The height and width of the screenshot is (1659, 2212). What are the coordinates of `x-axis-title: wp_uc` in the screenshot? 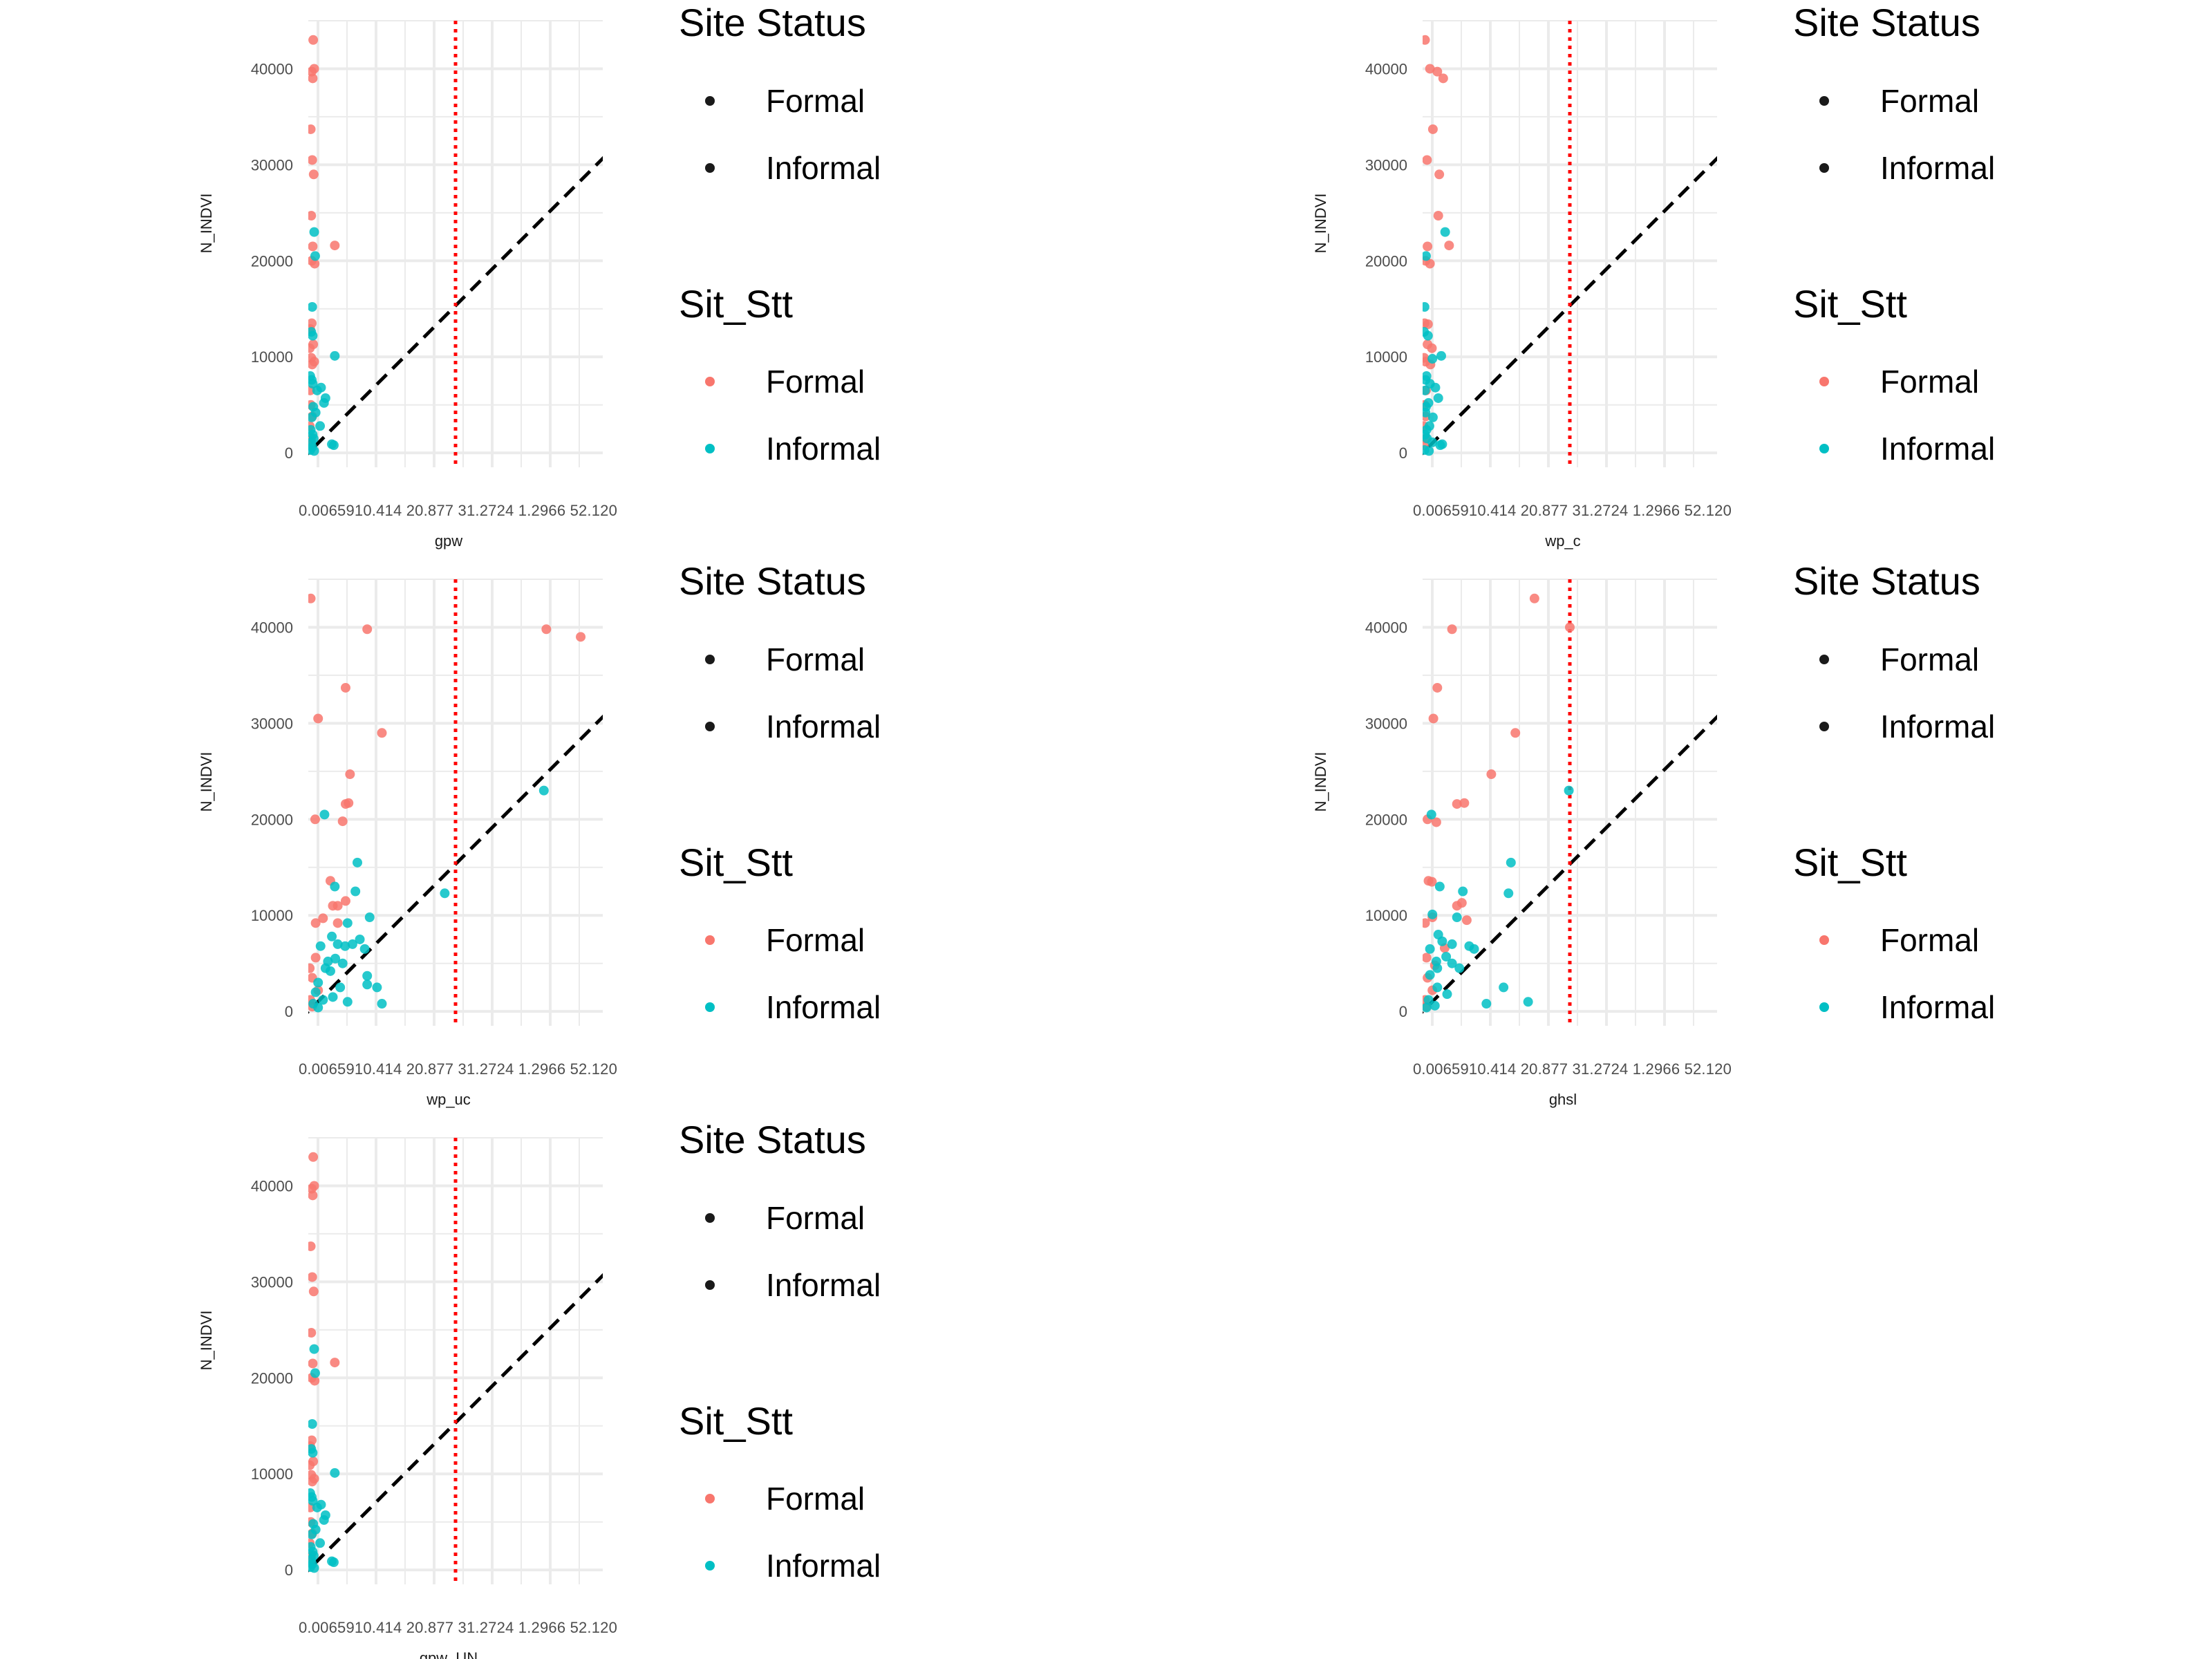 It's located at (448, 1099).